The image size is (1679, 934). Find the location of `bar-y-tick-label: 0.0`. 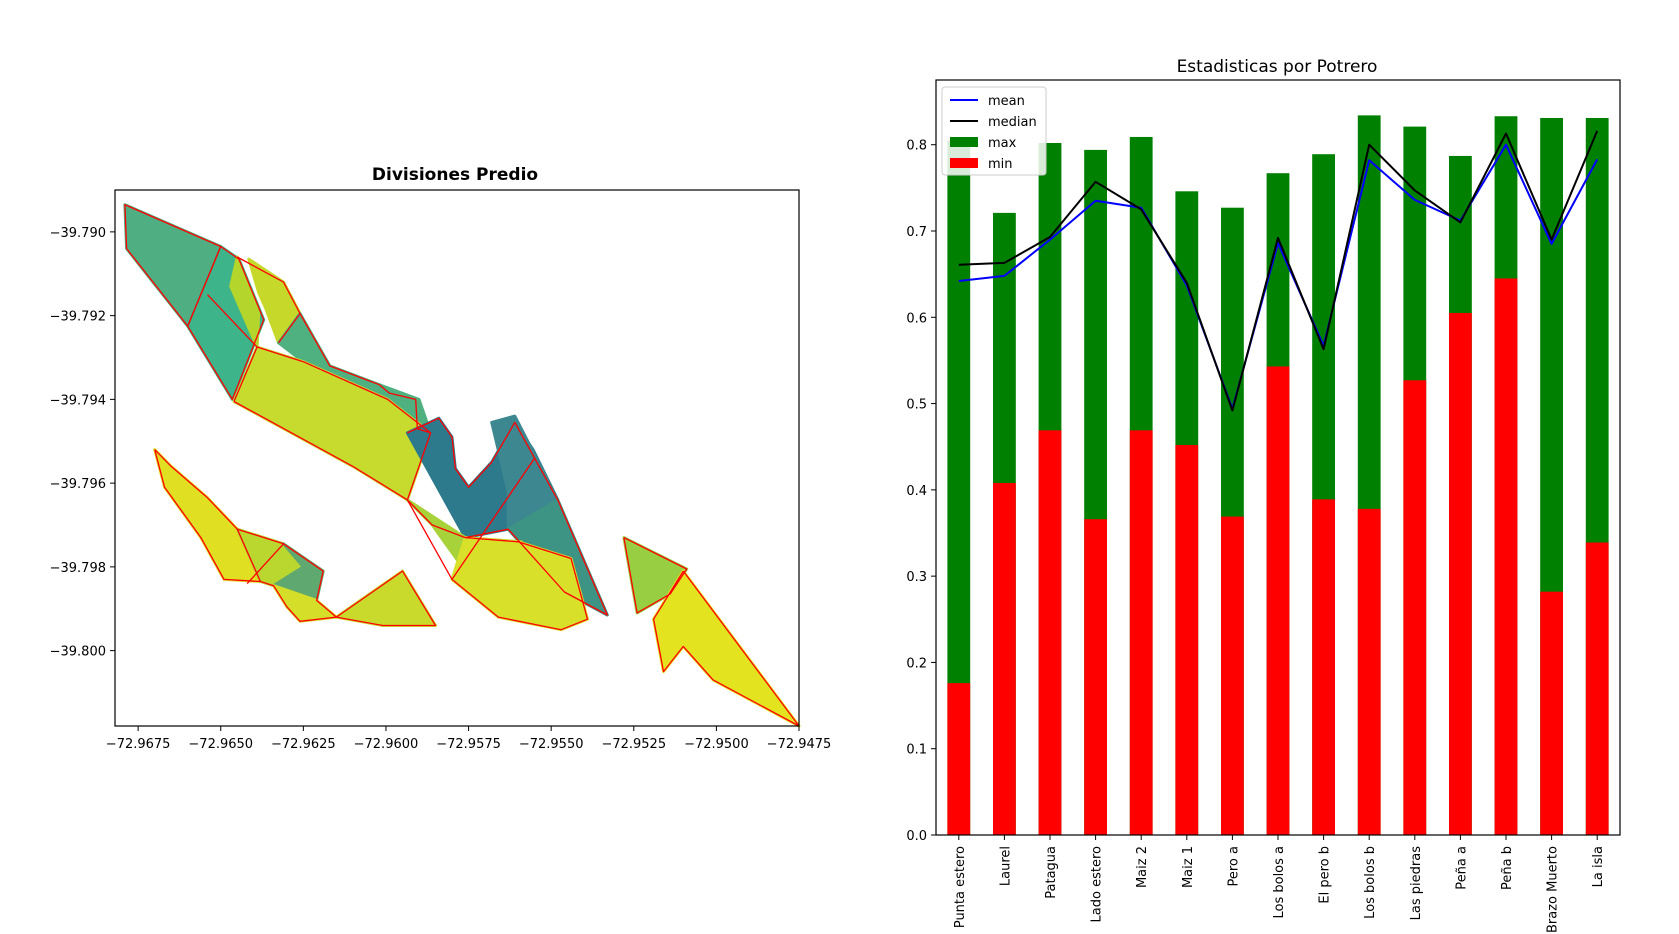

bar-y-tick-label: 0.0 is located at coordinates (916, 836).